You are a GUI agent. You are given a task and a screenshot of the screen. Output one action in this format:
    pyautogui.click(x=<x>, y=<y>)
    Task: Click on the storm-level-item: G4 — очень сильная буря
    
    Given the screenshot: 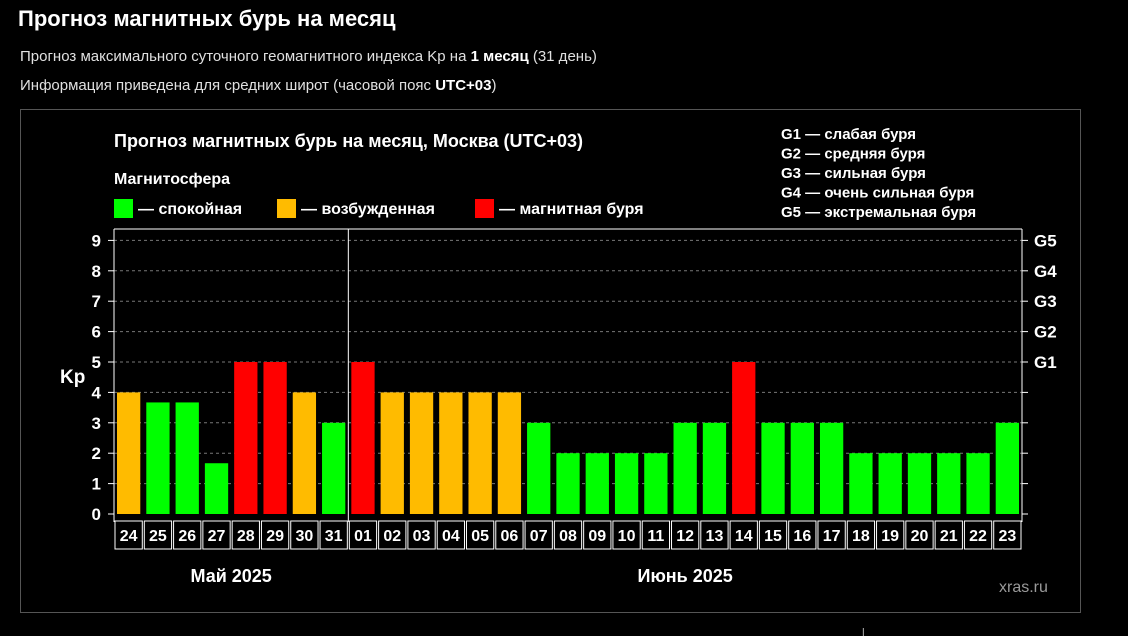 What is the action you would take?
    pyautogui.click(x=877, y=193)
    